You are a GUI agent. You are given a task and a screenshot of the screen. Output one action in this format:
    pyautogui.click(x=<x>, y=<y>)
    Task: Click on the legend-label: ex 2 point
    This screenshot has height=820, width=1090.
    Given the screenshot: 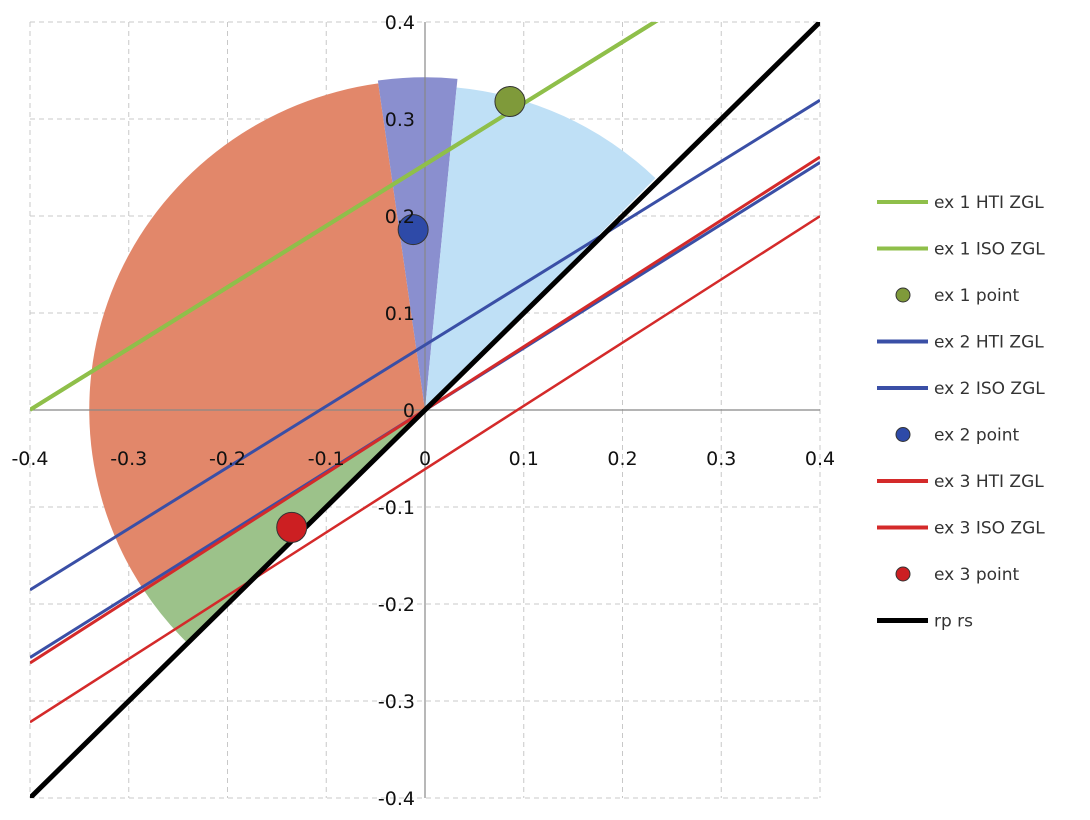 What is the action you would take?
    pyautogui.click(x=977, y=436)
    